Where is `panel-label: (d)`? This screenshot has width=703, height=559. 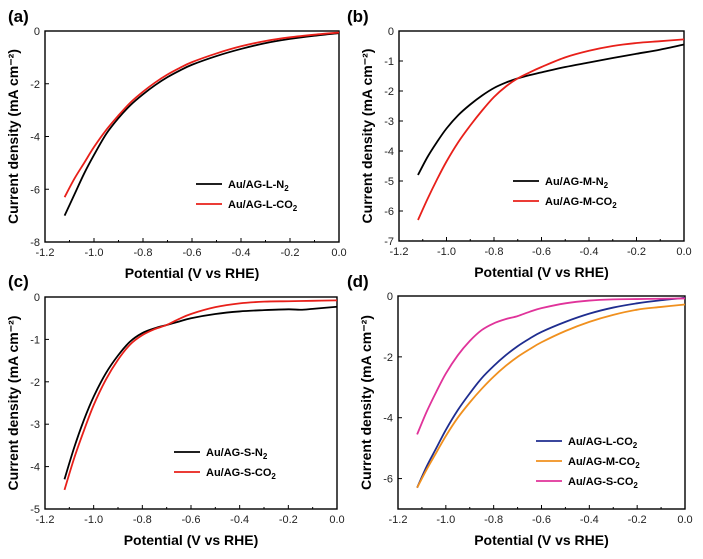 panel-label: (d) is located at coordinates (358, 281).